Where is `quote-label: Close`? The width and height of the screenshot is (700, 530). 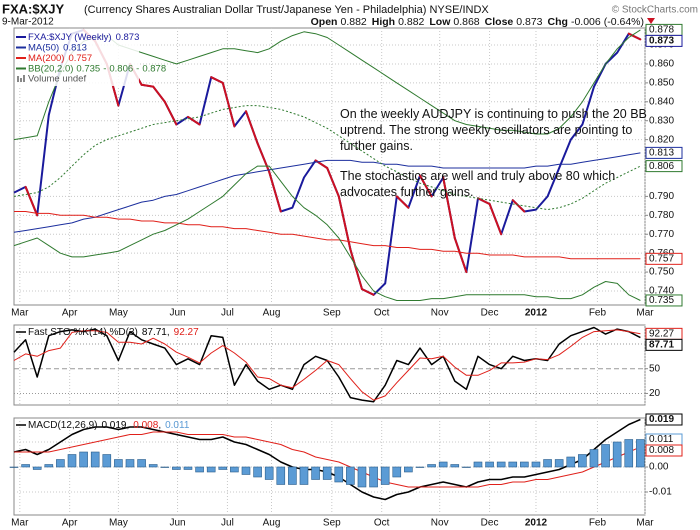 quote-label: Close is located at coordinates (499, 22).